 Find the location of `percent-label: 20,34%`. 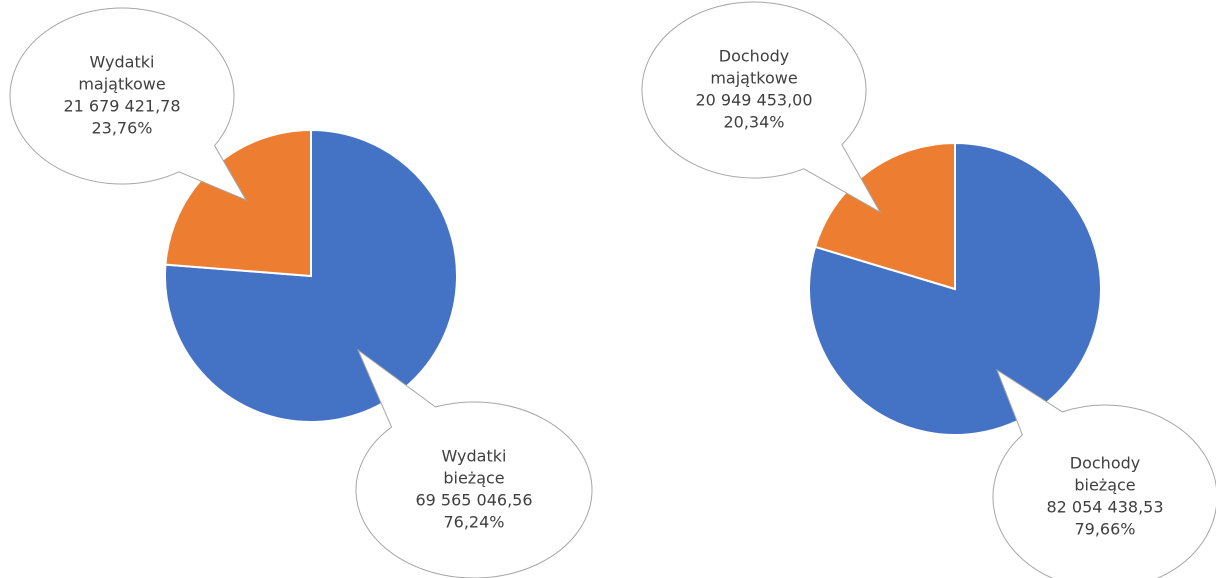

percent-label: 20,34% is located at coordinates (753, 122).